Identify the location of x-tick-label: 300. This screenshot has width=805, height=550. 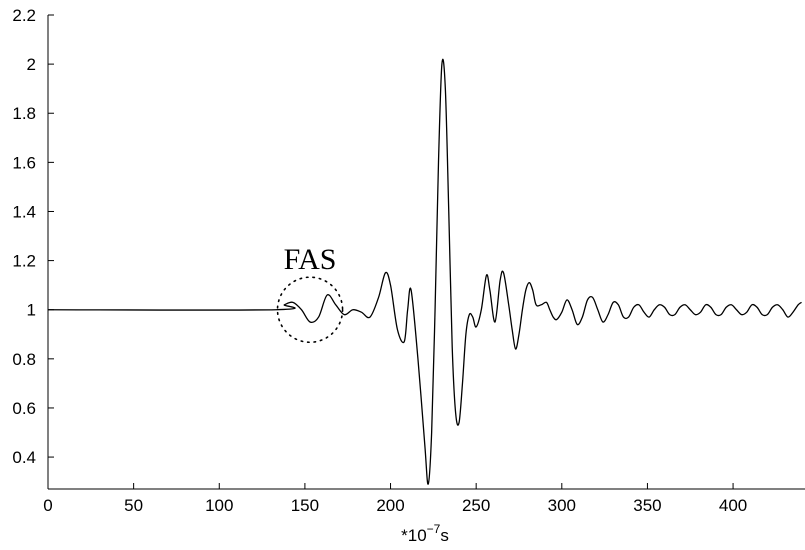
(562, 505).